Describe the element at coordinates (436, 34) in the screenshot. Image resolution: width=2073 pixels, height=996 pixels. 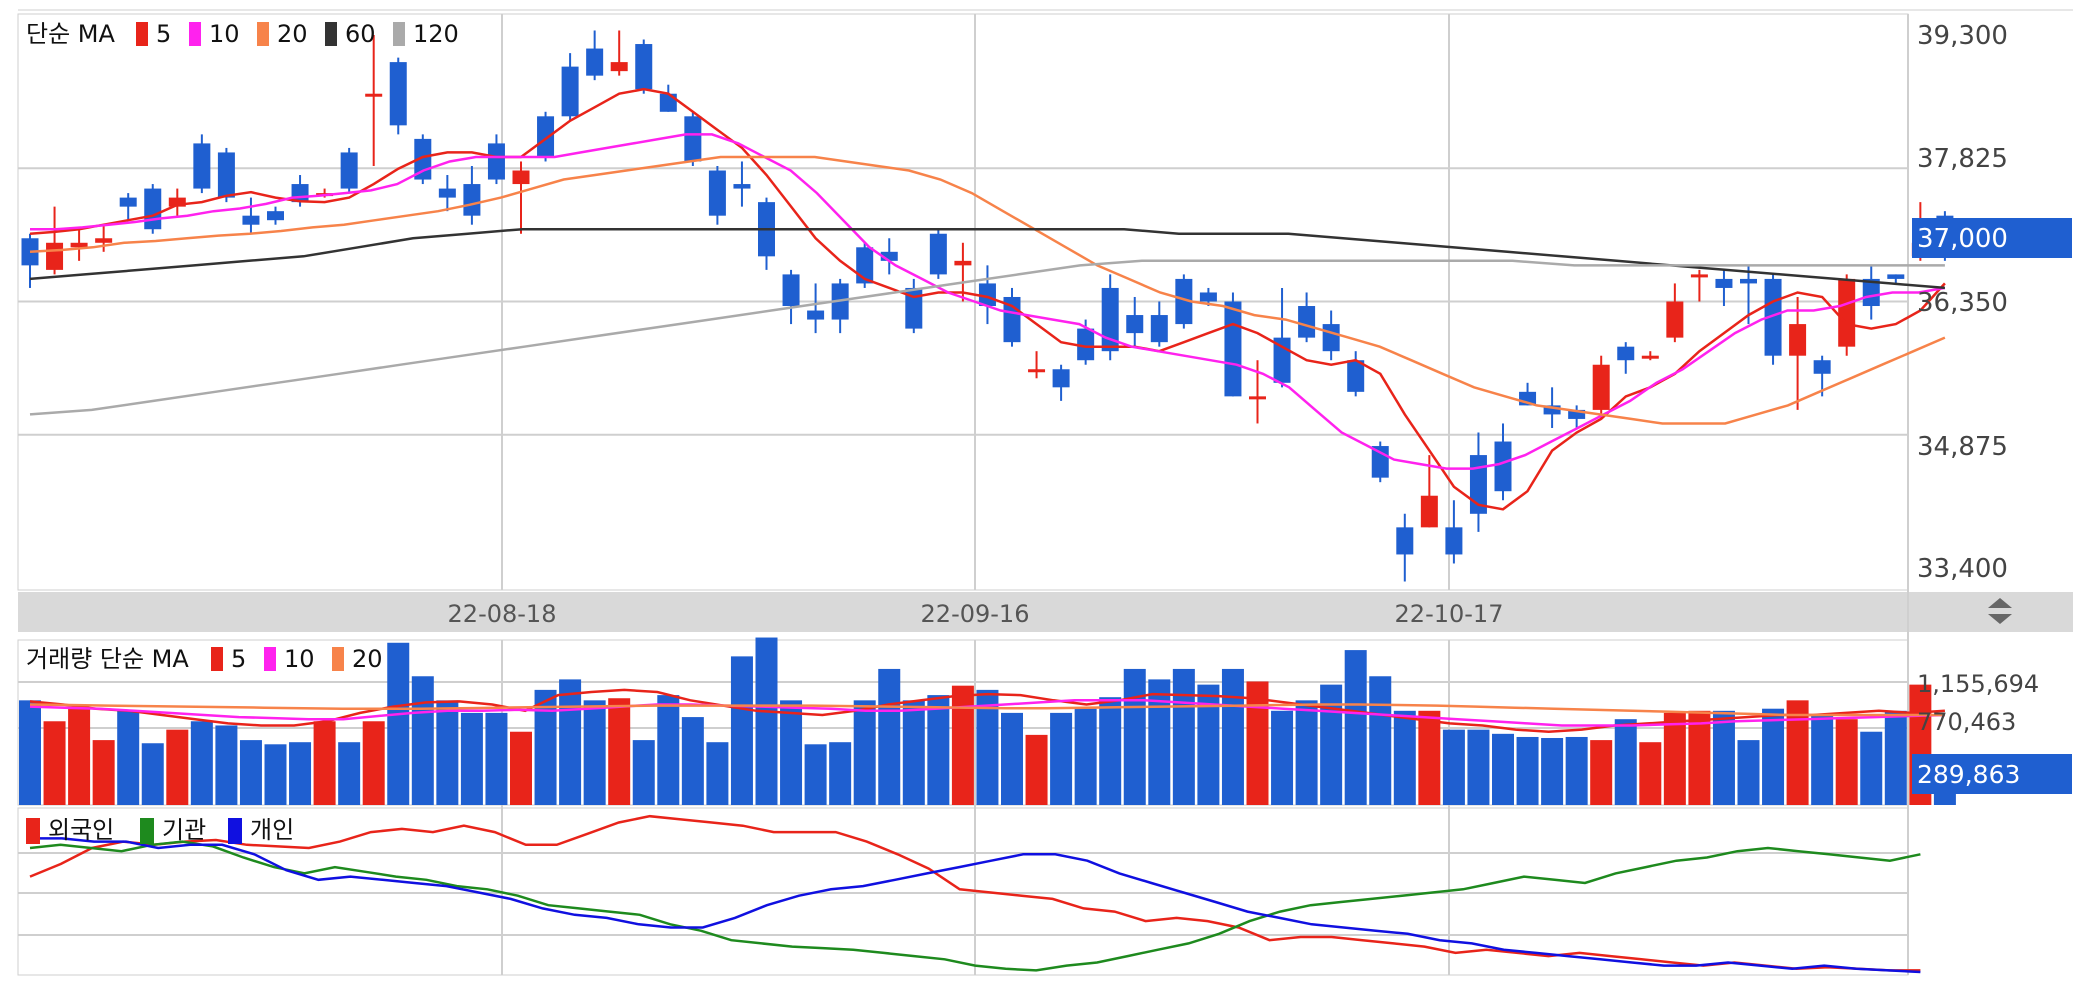
I see `legend-label: 120` at that location.